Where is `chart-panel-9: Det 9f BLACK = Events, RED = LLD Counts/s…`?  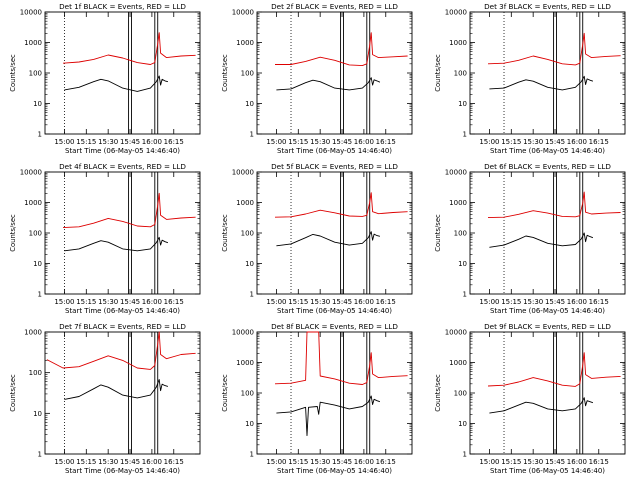
chart-panel-9: Det 9f BLACK = Events, RED = LLD Counts/s… is located at coordinates (530, 398).